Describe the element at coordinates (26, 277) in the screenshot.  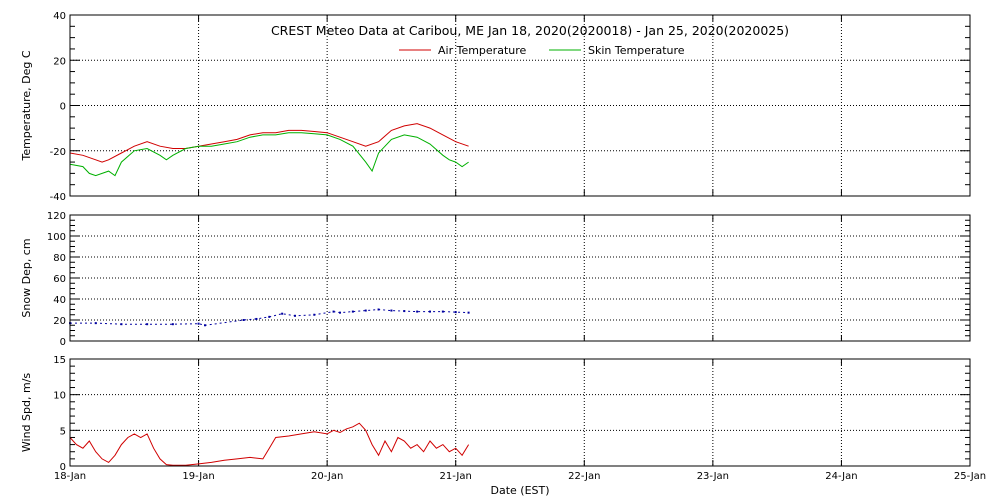
I see `y-axis-title-snow-depth: Snow Dep, cm` at that location.